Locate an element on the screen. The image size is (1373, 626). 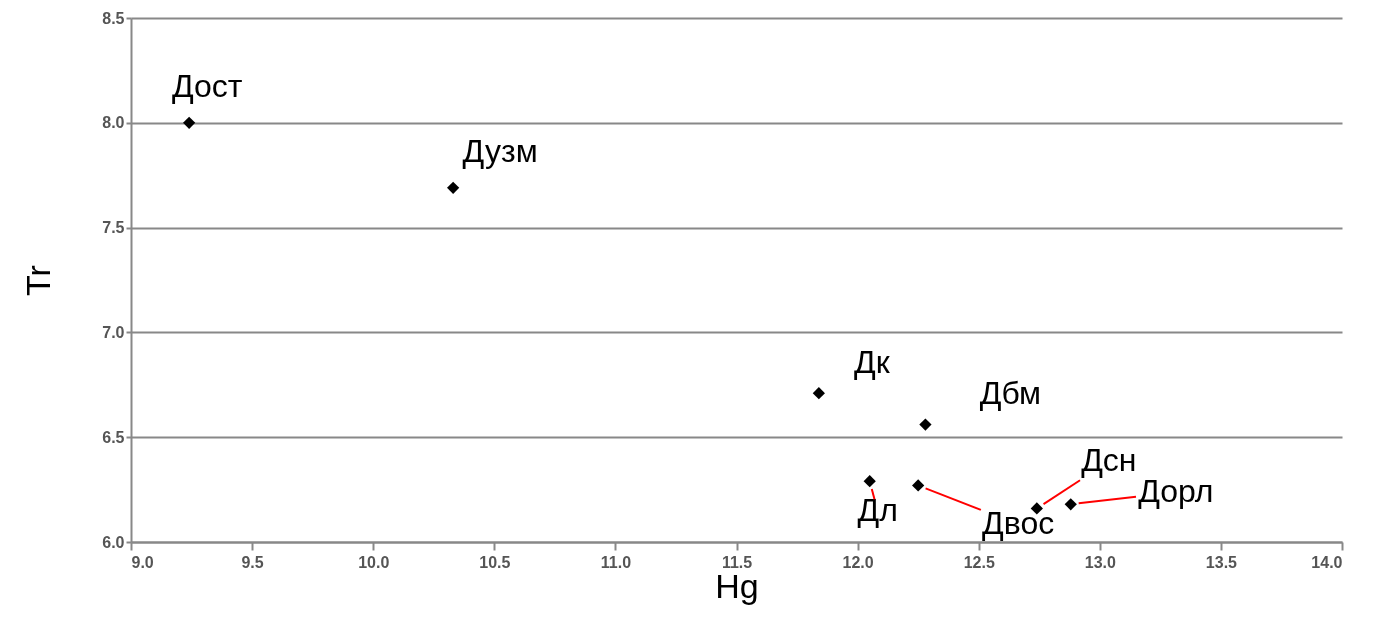
x-tick-label: 10.5 is located at coordinates (495, 562).